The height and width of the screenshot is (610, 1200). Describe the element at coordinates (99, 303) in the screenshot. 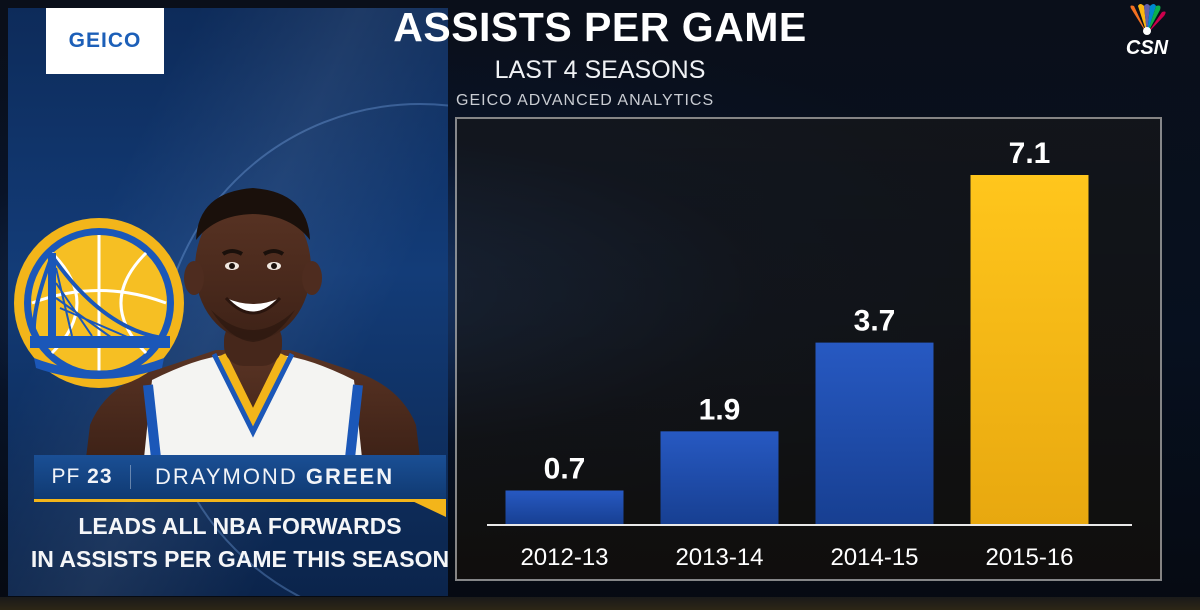

I see `warriors-logo-icon` at that location.